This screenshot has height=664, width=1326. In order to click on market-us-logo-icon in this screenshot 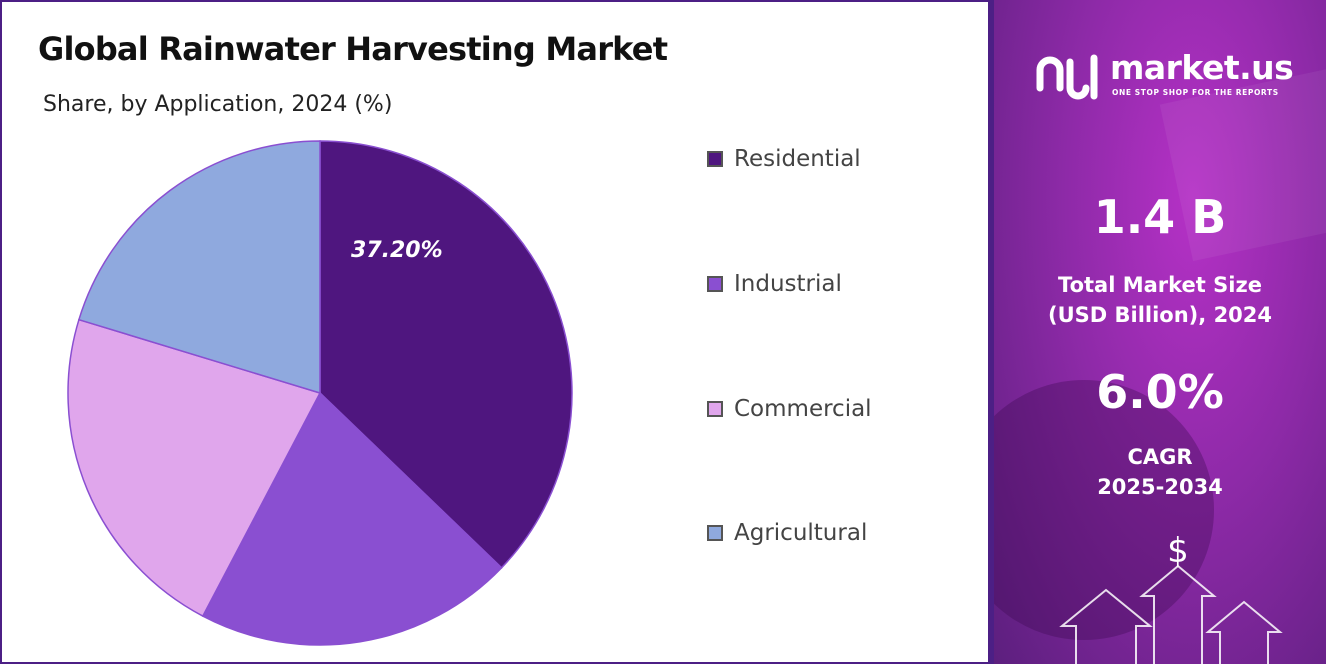, I will do `click(1067, 77)`.